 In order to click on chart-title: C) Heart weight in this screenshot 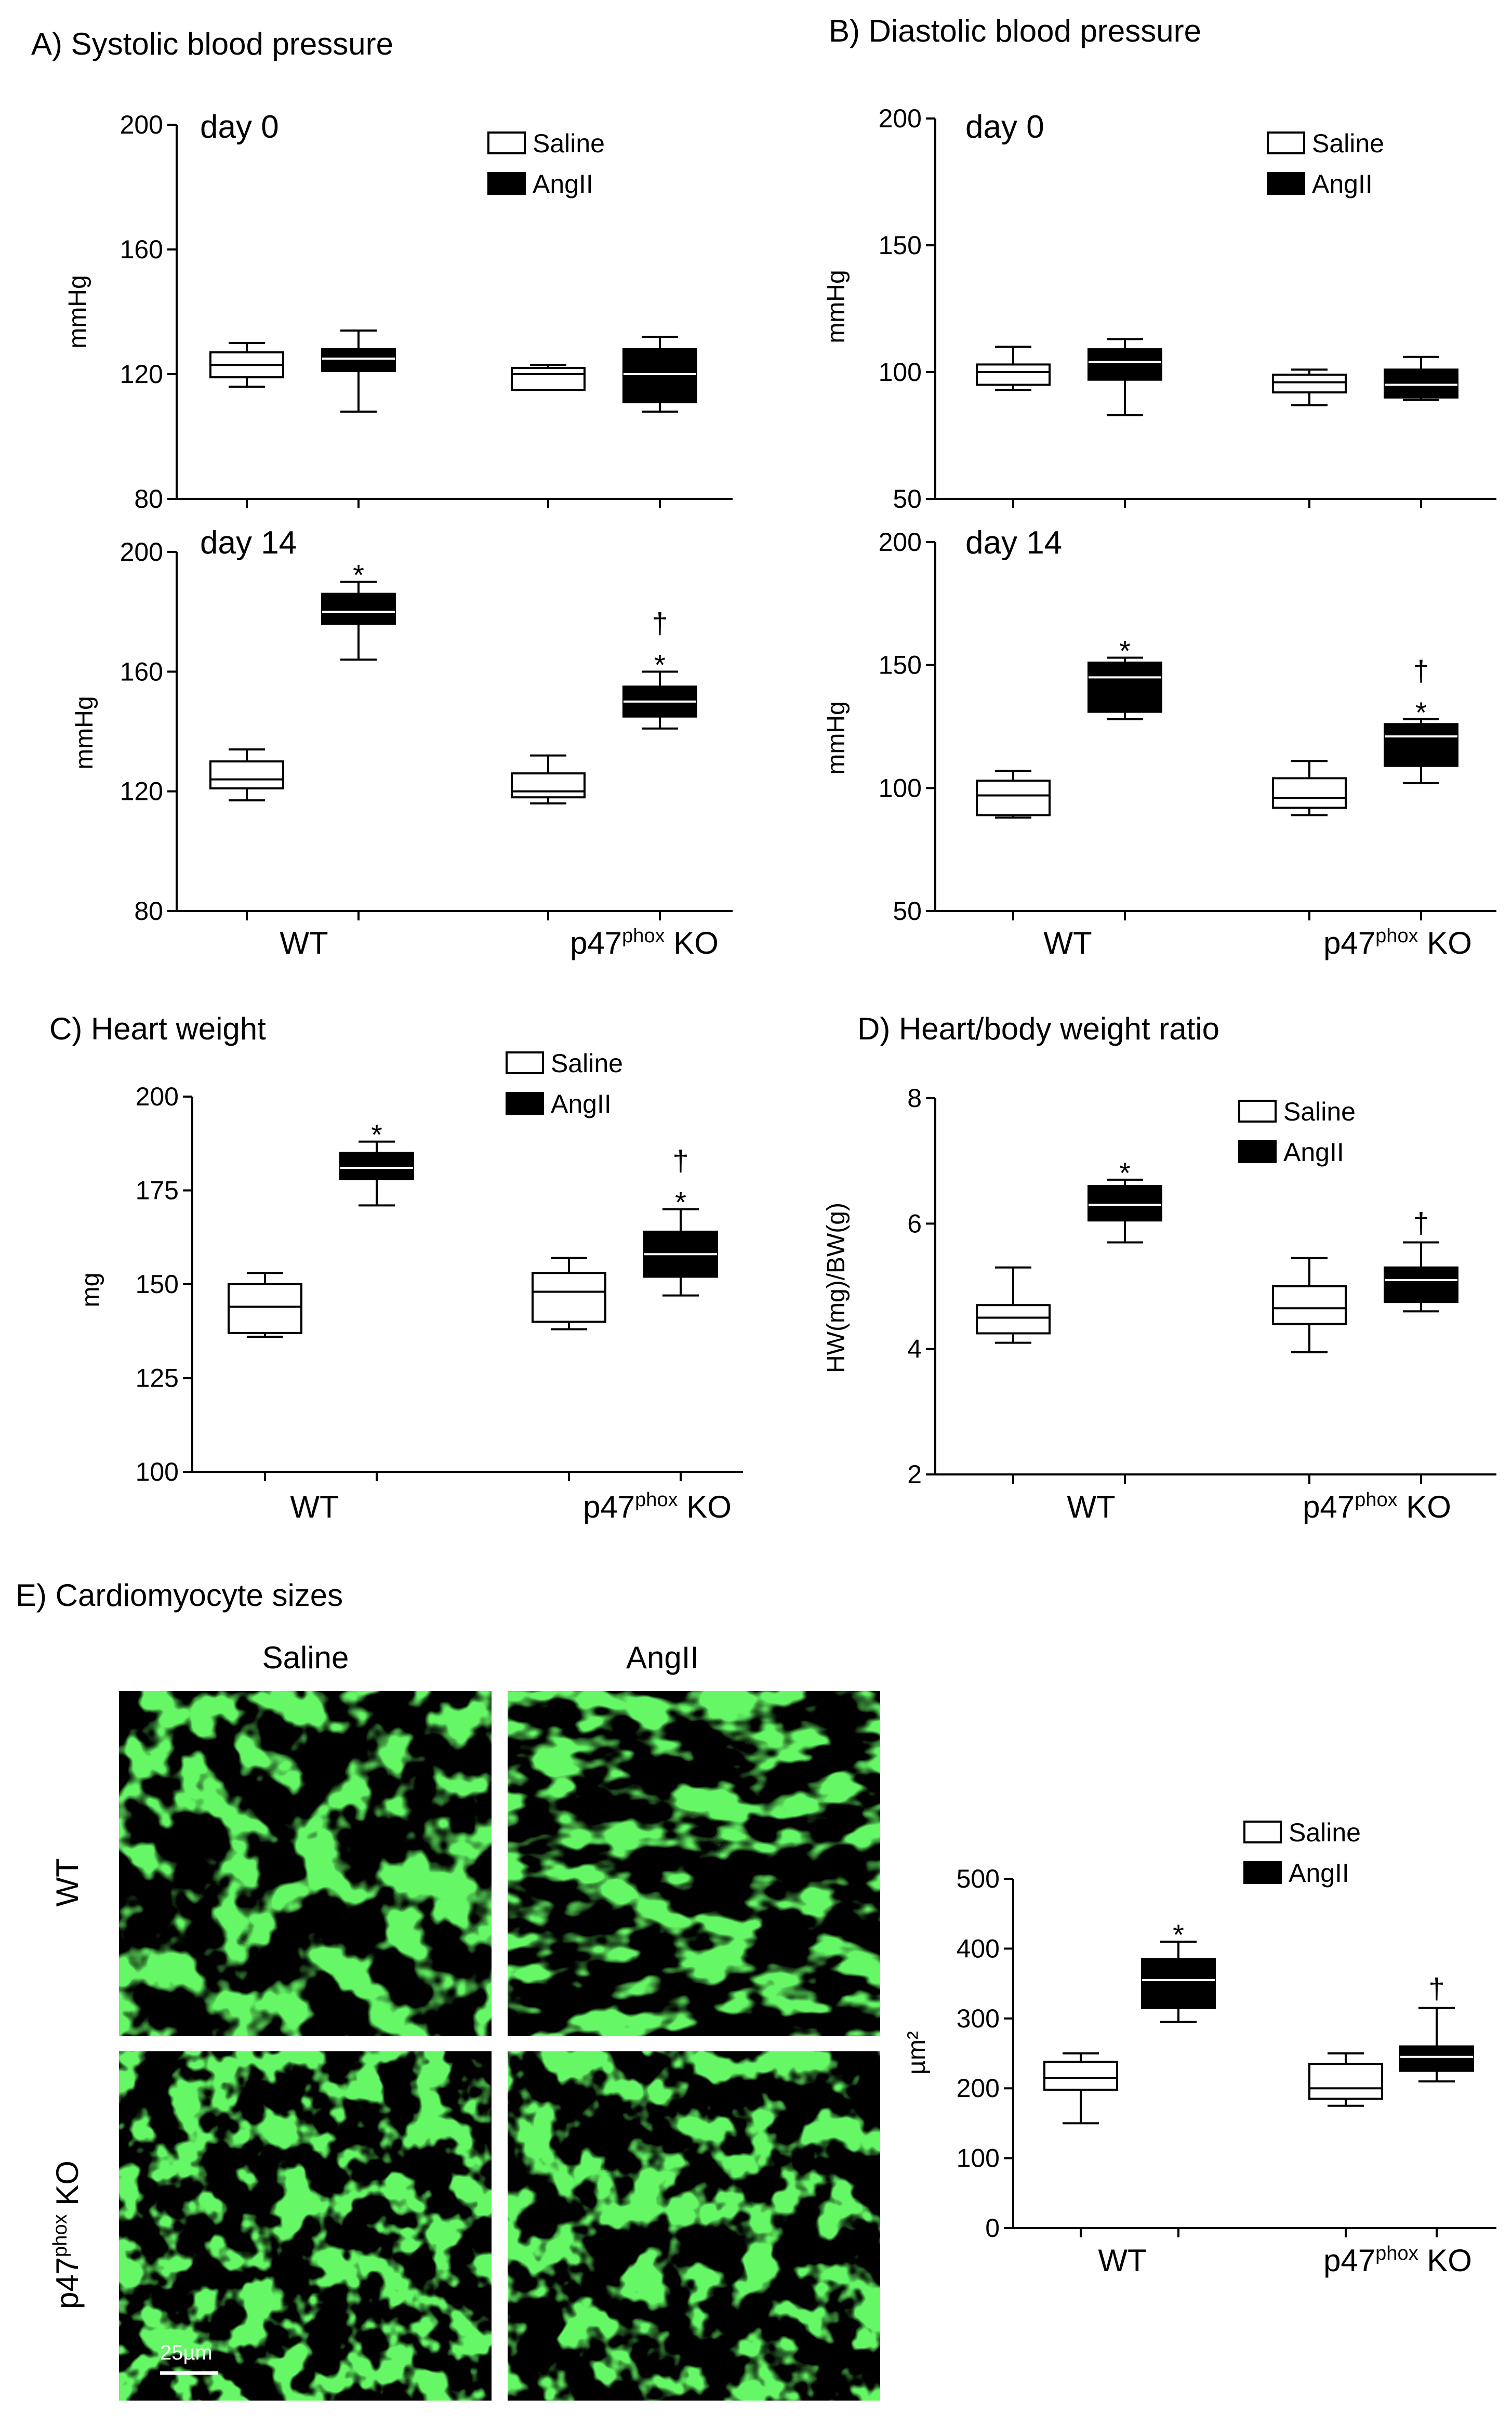, I will do `click(157, 1028)`.